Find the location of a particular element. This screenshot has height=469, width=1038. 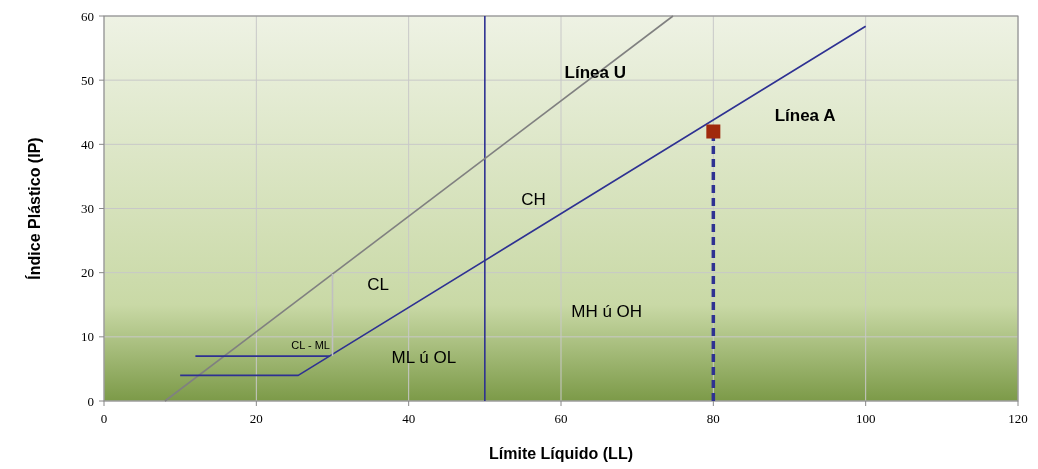

x-tick-label: 20 is located at coordinates (256, 418).